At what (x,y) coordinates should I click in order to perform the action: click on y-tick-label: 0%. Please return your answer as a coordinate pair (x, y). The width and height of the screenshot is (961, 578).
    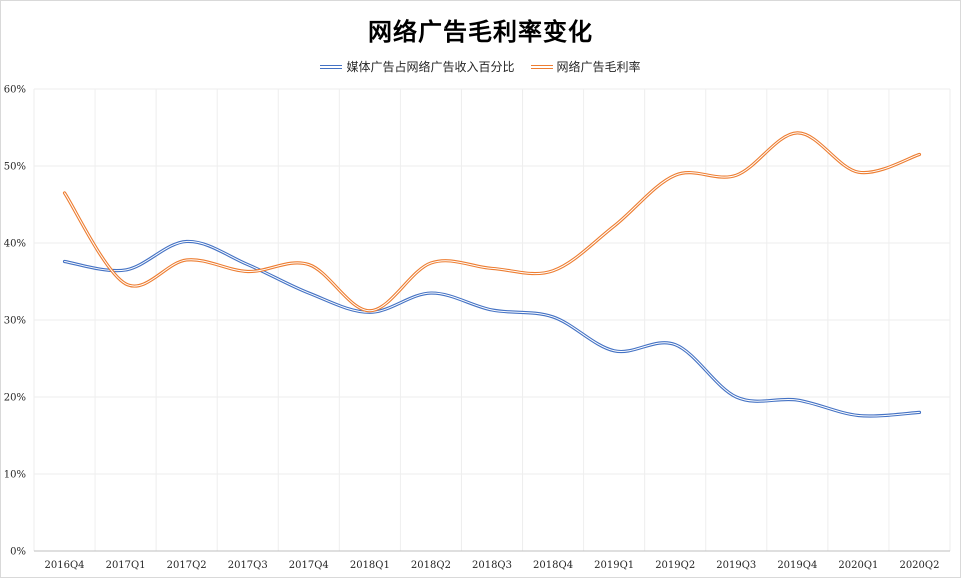
    Looking at the image, I should click on (18, 552).